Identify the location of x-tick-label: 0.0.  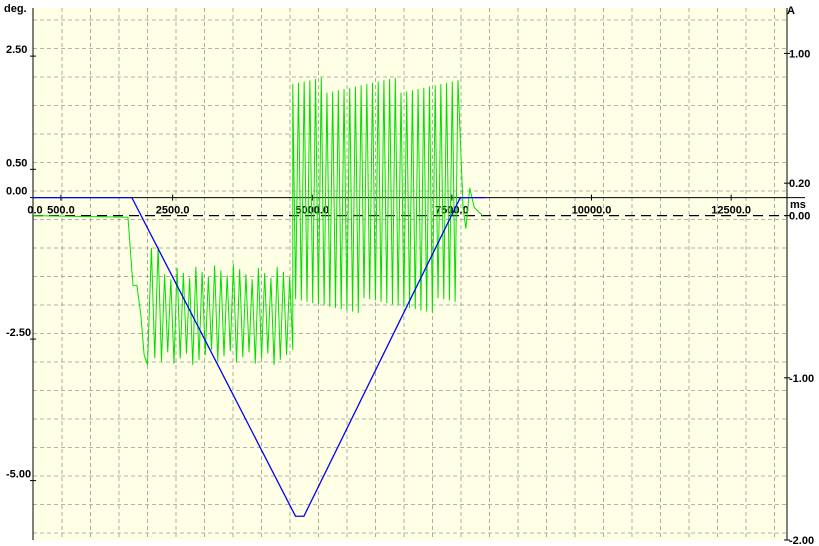
(34, 211).